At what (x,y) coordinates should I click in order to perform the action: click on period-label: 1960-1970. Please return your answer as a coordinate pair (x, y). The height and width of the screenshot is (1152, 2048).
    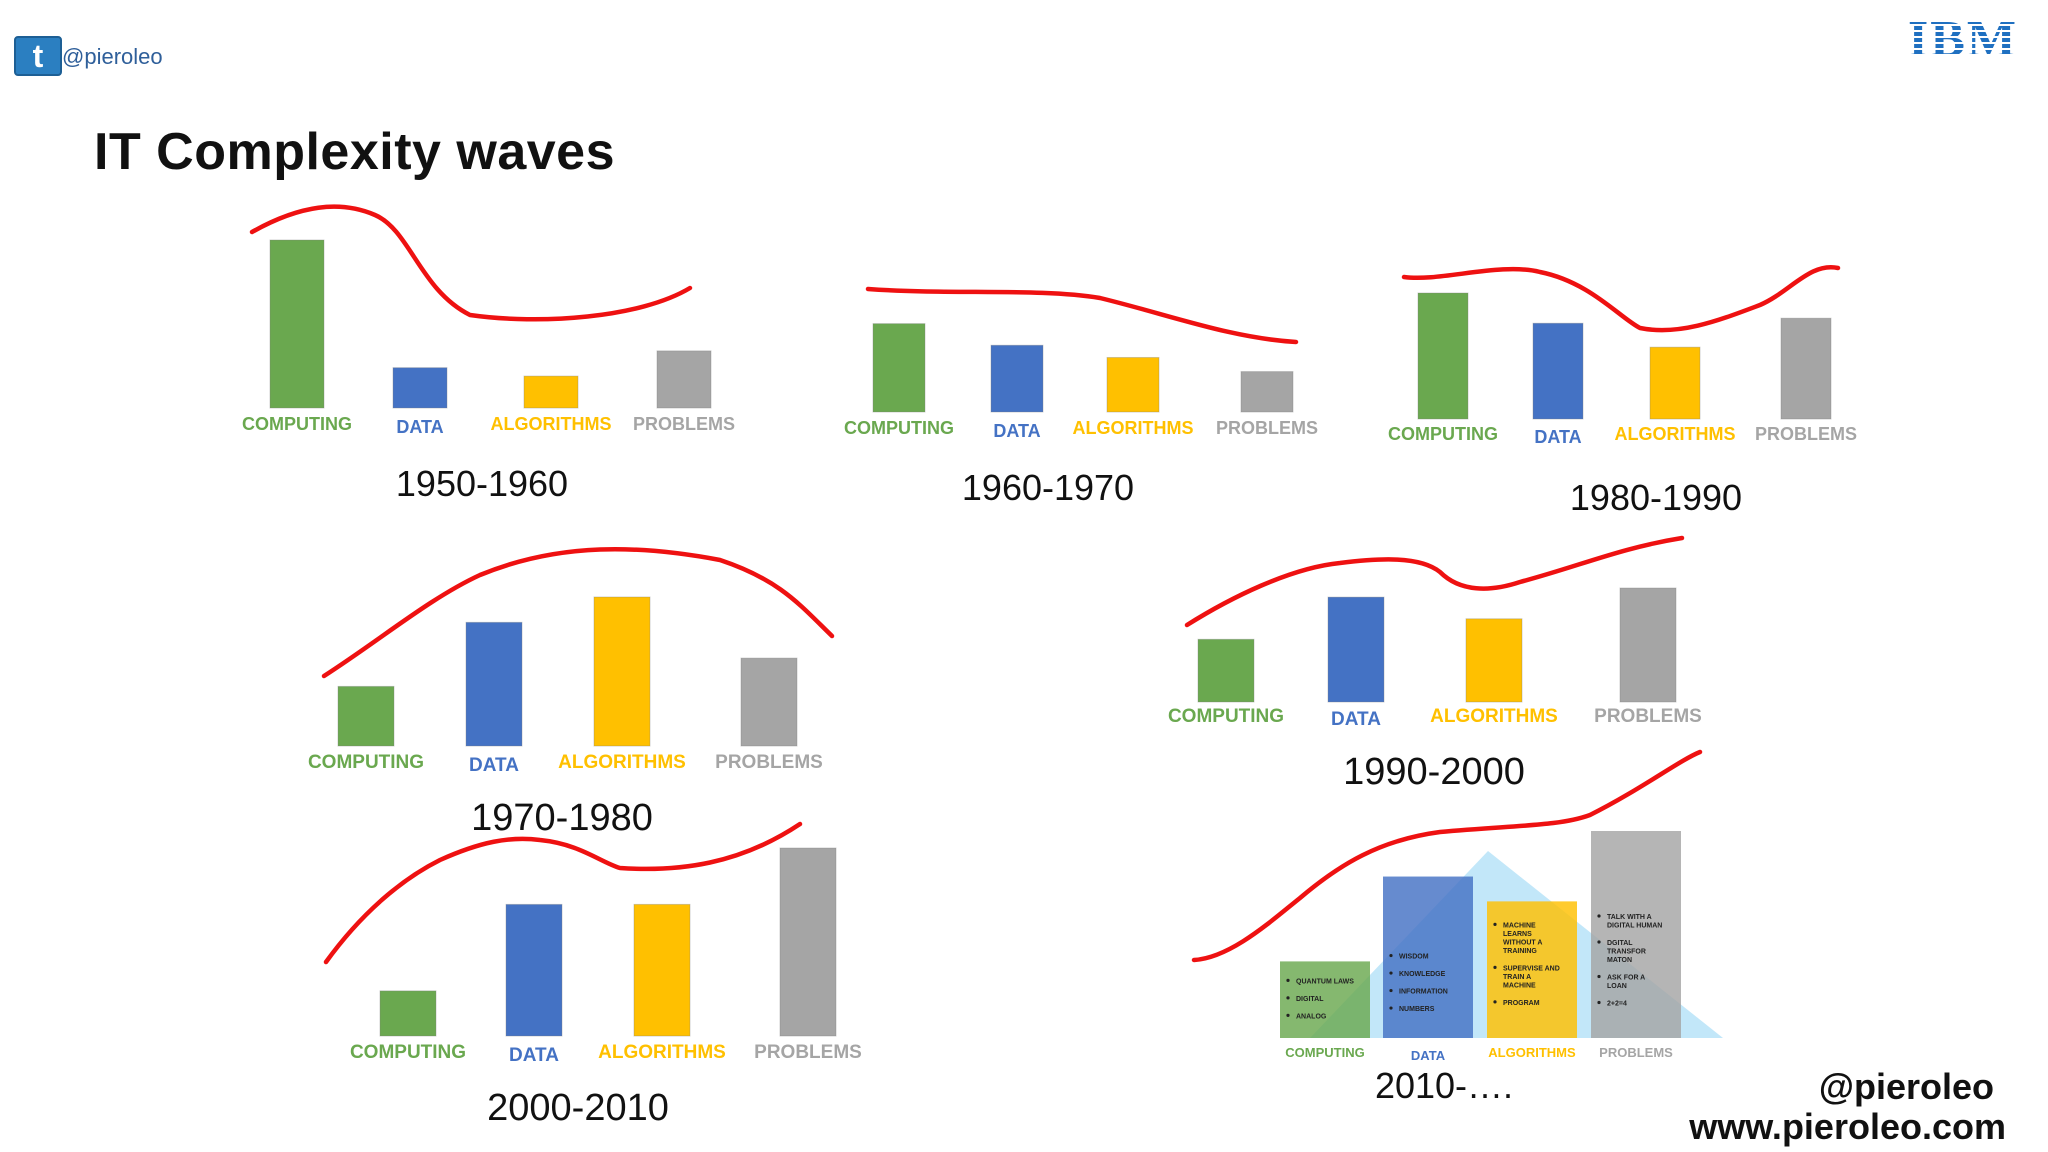
    Looking at the image, I should click on (1048, 487).